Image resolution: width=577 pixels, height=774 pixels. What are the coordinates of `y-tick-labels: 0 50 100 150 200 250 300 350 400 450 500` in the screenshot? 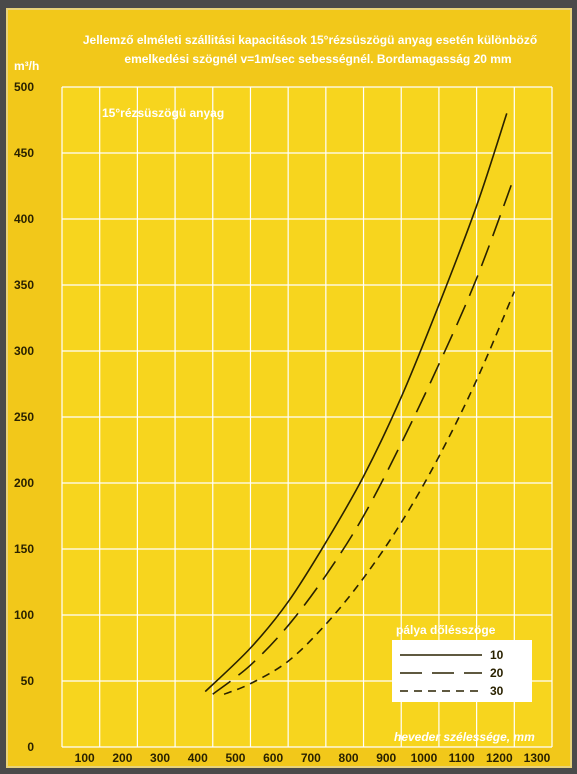 It's located at (24, 417).